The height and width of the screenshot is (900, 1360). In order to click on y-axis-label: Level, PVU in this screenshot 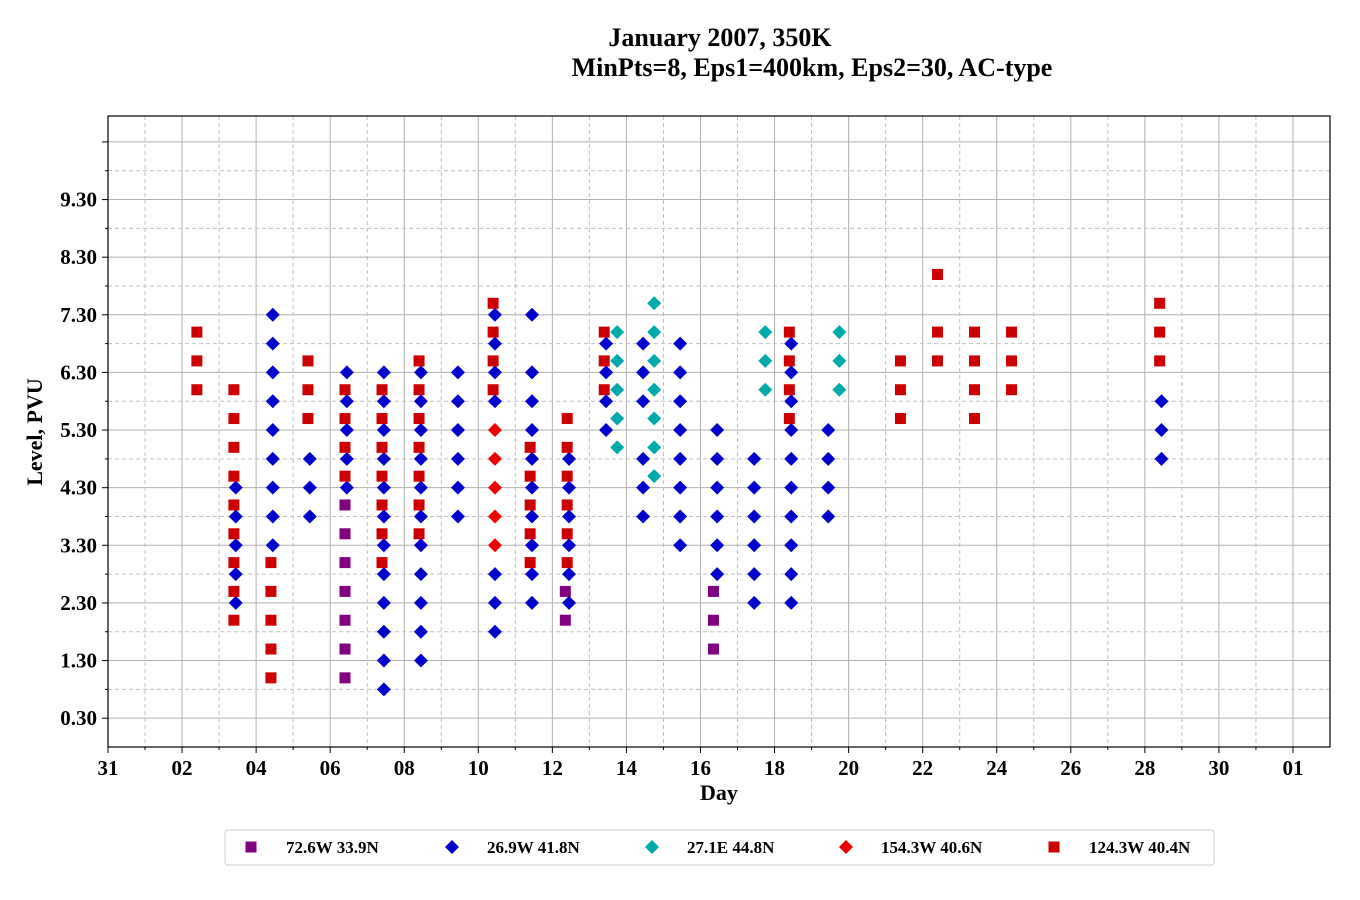, I will do `click(34, 432)`.